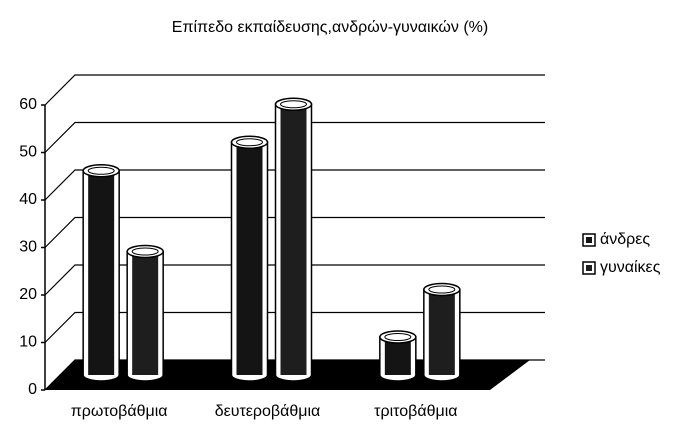 The image size is (689, 425). Describe the element at coordinates (28, 294) in the screenshot. I see `y-tick-label: 20` at that location.